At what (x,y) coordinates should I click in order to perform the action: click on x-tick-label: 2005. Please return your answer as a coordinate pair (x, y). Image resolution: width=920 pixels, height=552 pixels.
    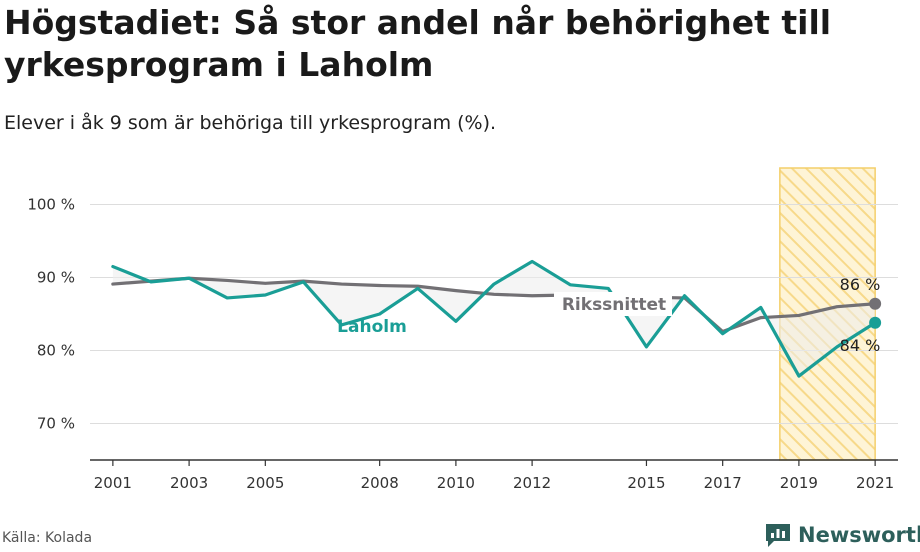
    Looking at the image, I should click on (265, 483).